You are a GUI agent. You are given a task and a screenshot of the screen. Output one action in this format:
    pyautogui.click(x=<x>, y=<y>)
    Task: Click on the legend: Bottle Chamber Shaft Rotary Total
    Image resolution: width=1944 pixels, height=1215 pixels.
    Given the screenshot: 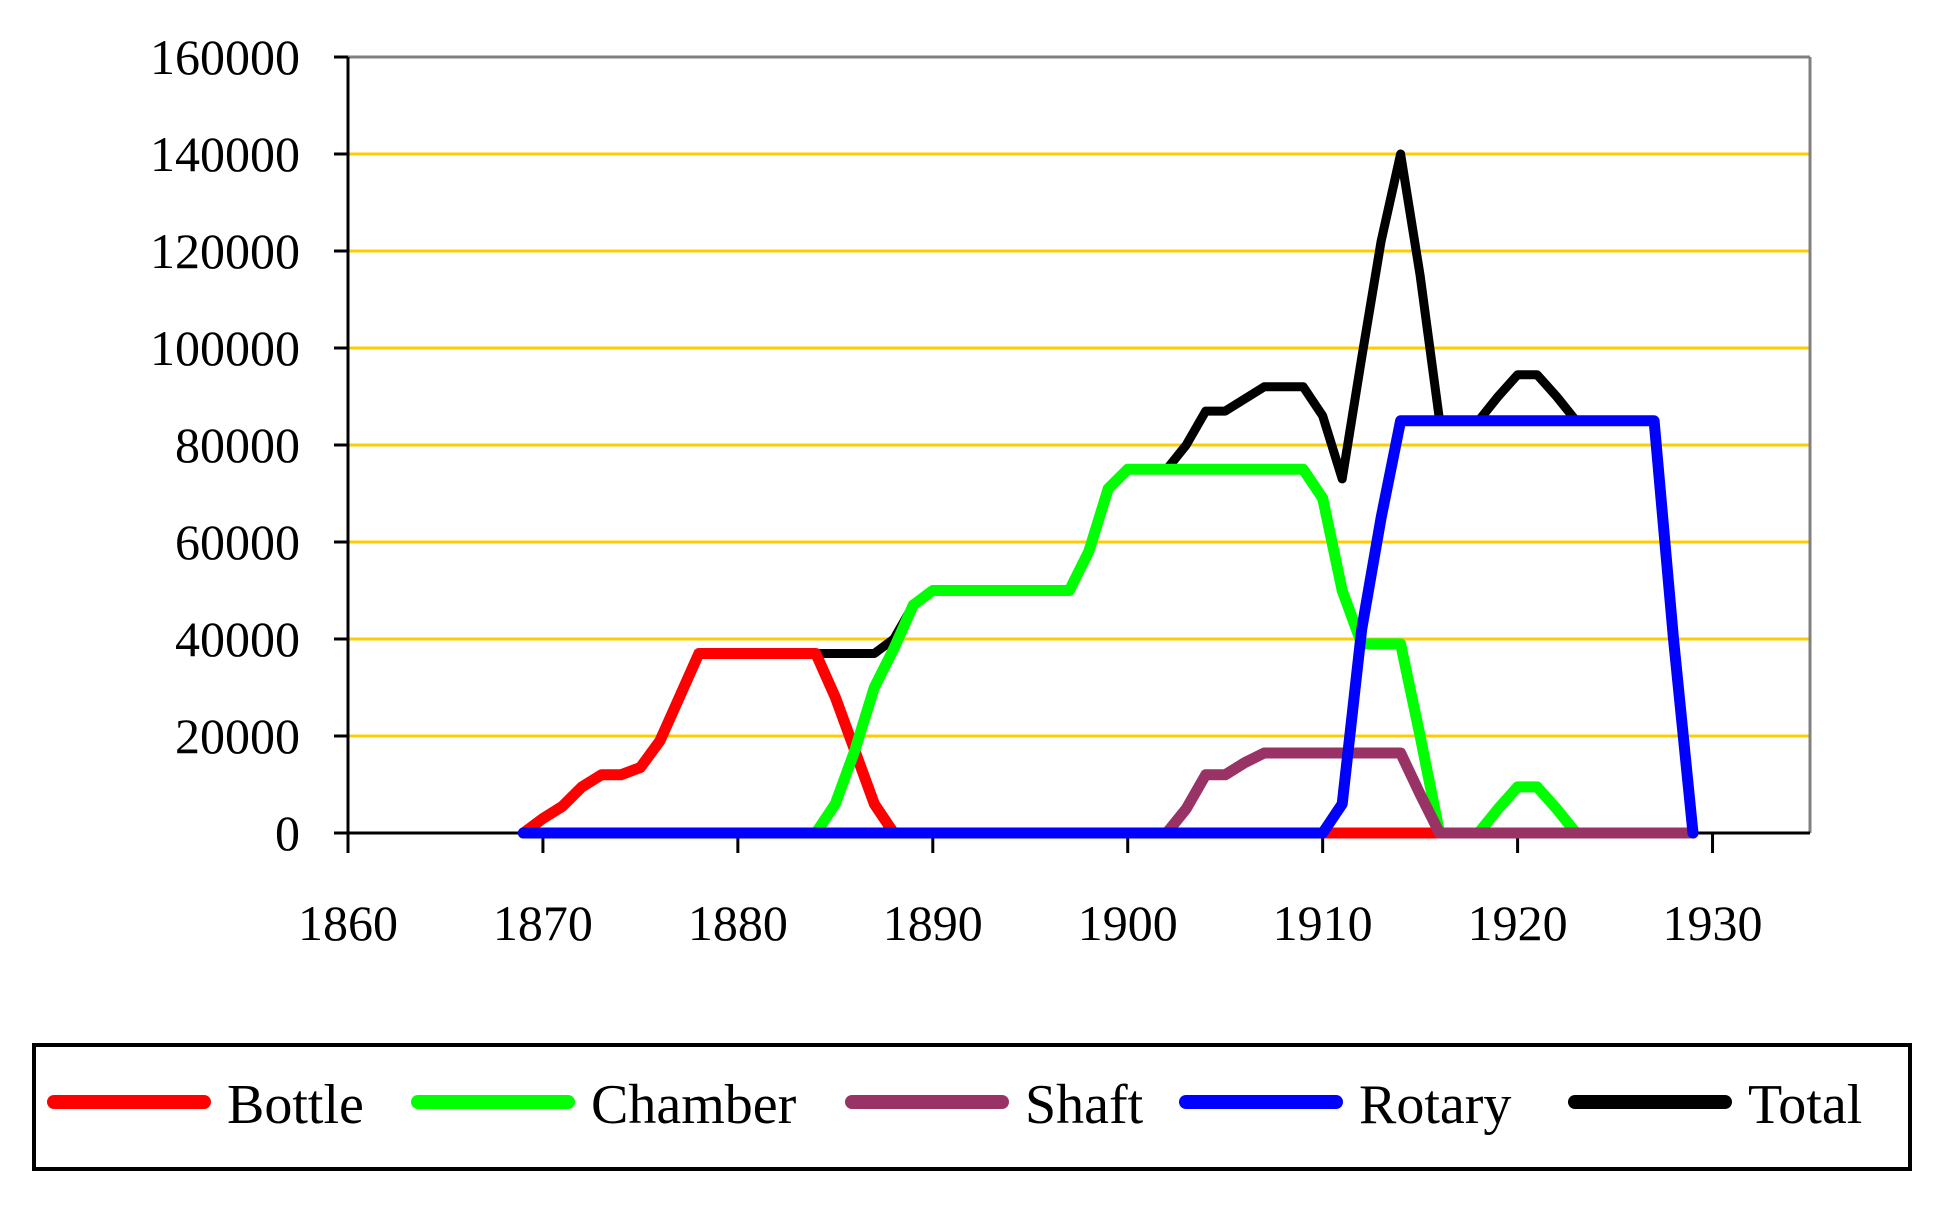 What is the action you would take?
    pyautogui.click(x=972, y=1107)
    